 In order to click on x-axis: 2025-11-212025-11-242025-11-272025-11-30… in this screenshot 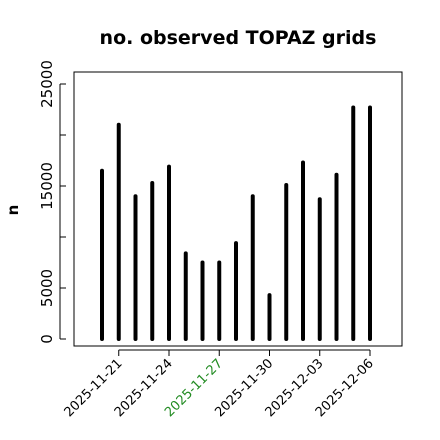, I will do `click(219, 384)`.